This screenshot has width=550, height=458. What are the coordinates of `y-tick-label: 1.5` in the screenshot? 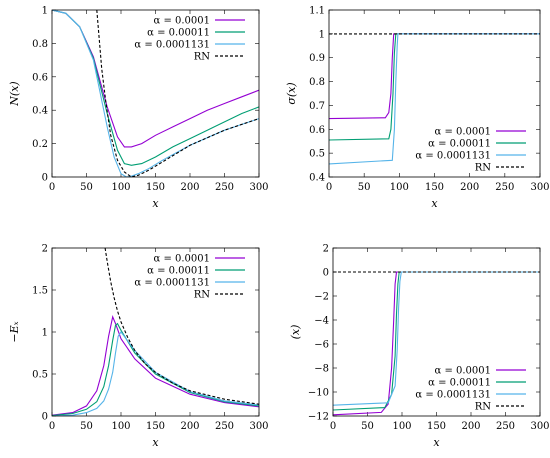 It's located at (40, 291).